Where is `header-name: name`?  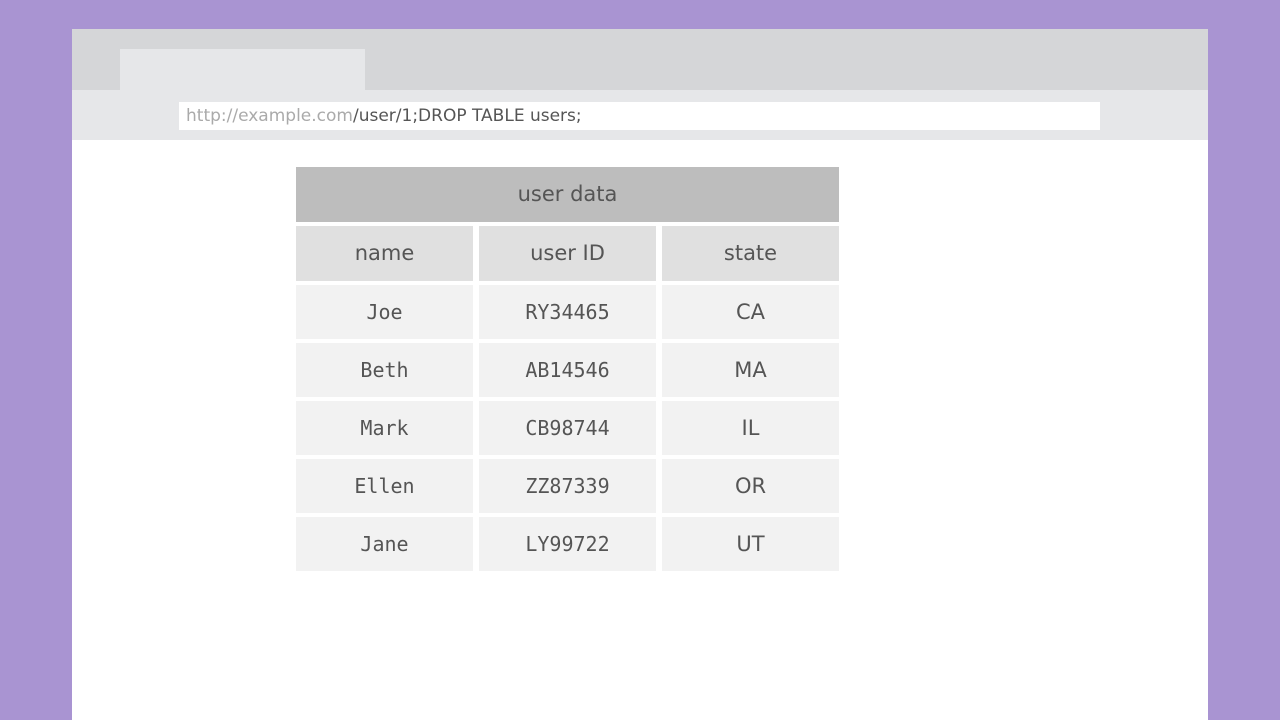 header-name: name is located at coordinates (384, 253).